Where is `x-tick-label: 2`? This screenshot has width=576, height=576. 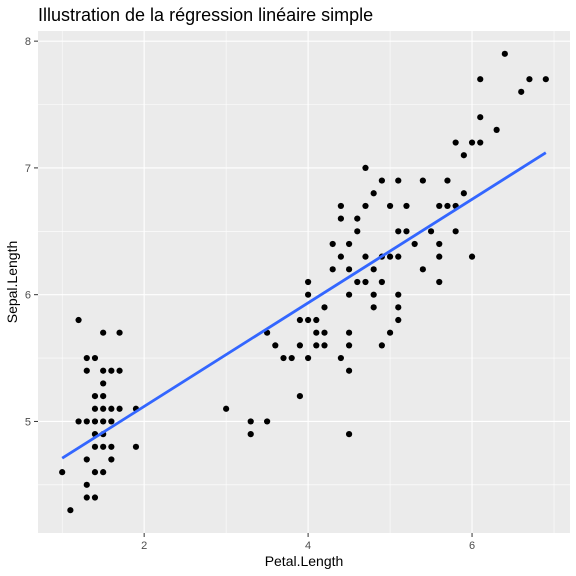 x-tick-label: 2 is located at coordinates (144, 546).